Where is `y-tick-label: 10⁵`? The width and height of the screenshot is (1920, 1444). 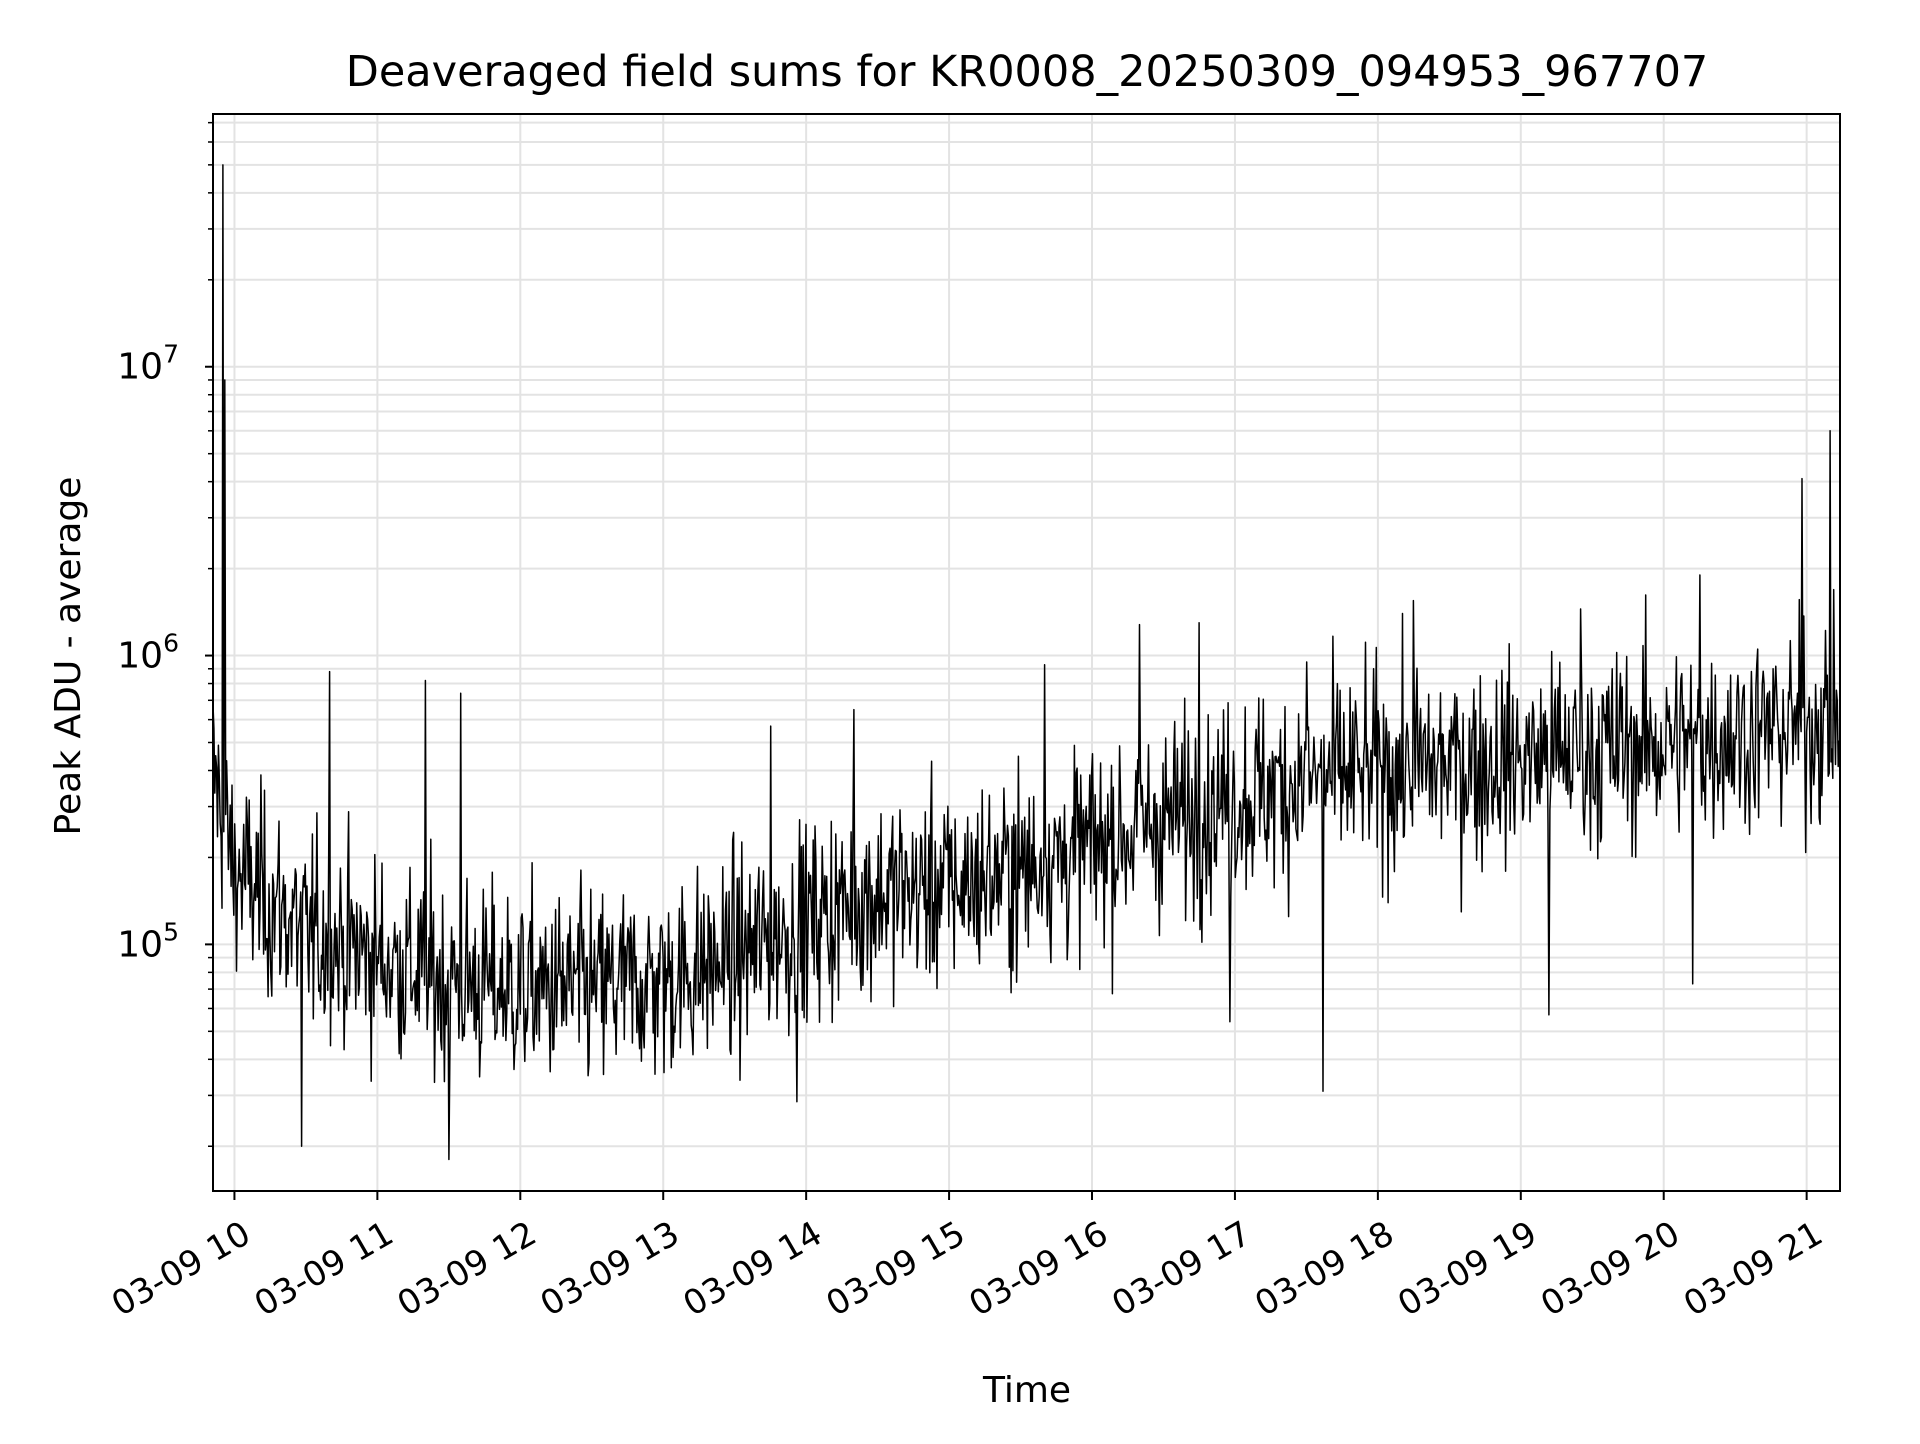
y-tick-label: 10⁵ is located at coordinates (148, 941).